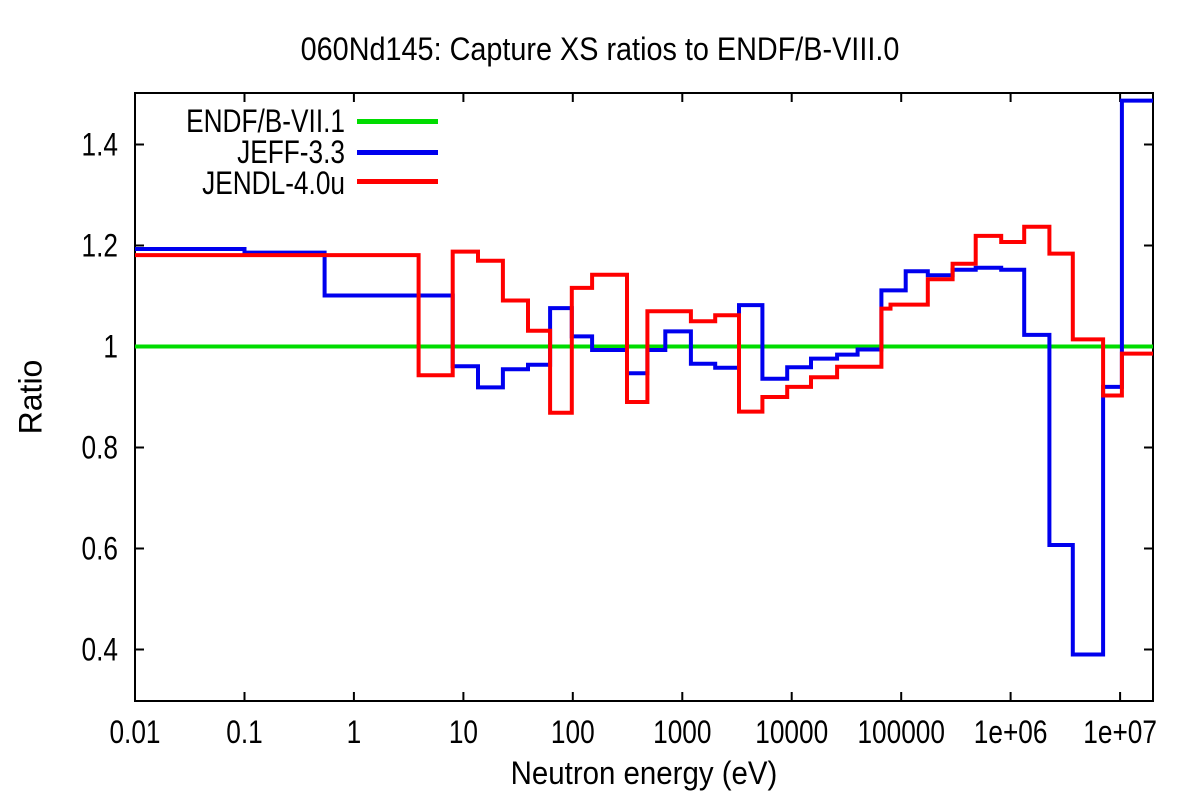 The height and width of the screenshot is (800, 1200). What do you see at coordinates (100, 145) in the screenshot?
I see `y-tick-label: 1.4` at bounding box center [100, 145].